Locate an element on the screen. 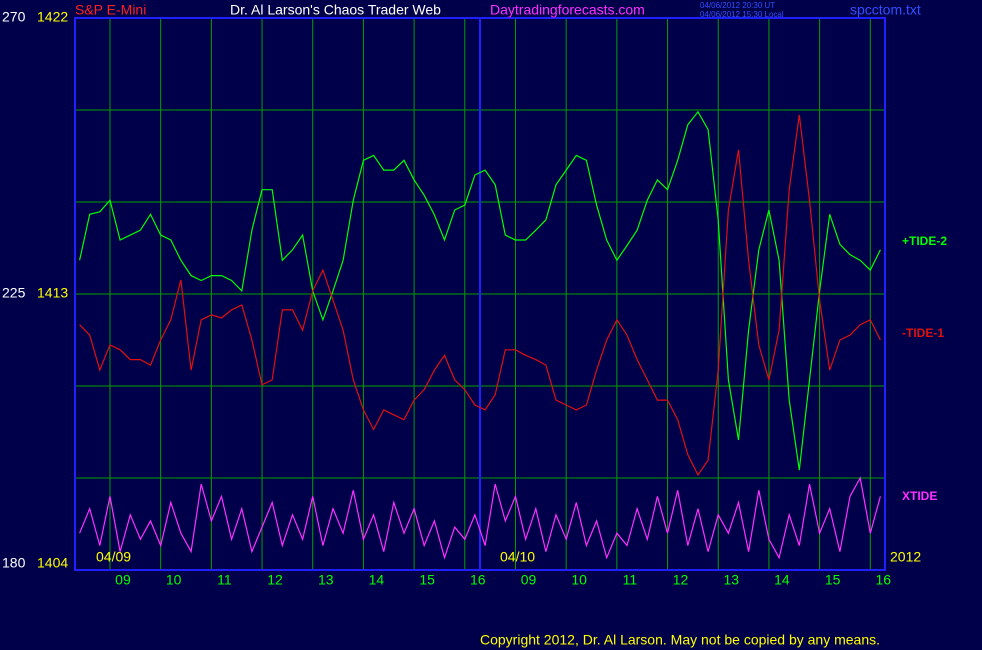 This screenshot has width=982, height=650. instrument: S&P E-Mini is located at coordinates (110, 10).